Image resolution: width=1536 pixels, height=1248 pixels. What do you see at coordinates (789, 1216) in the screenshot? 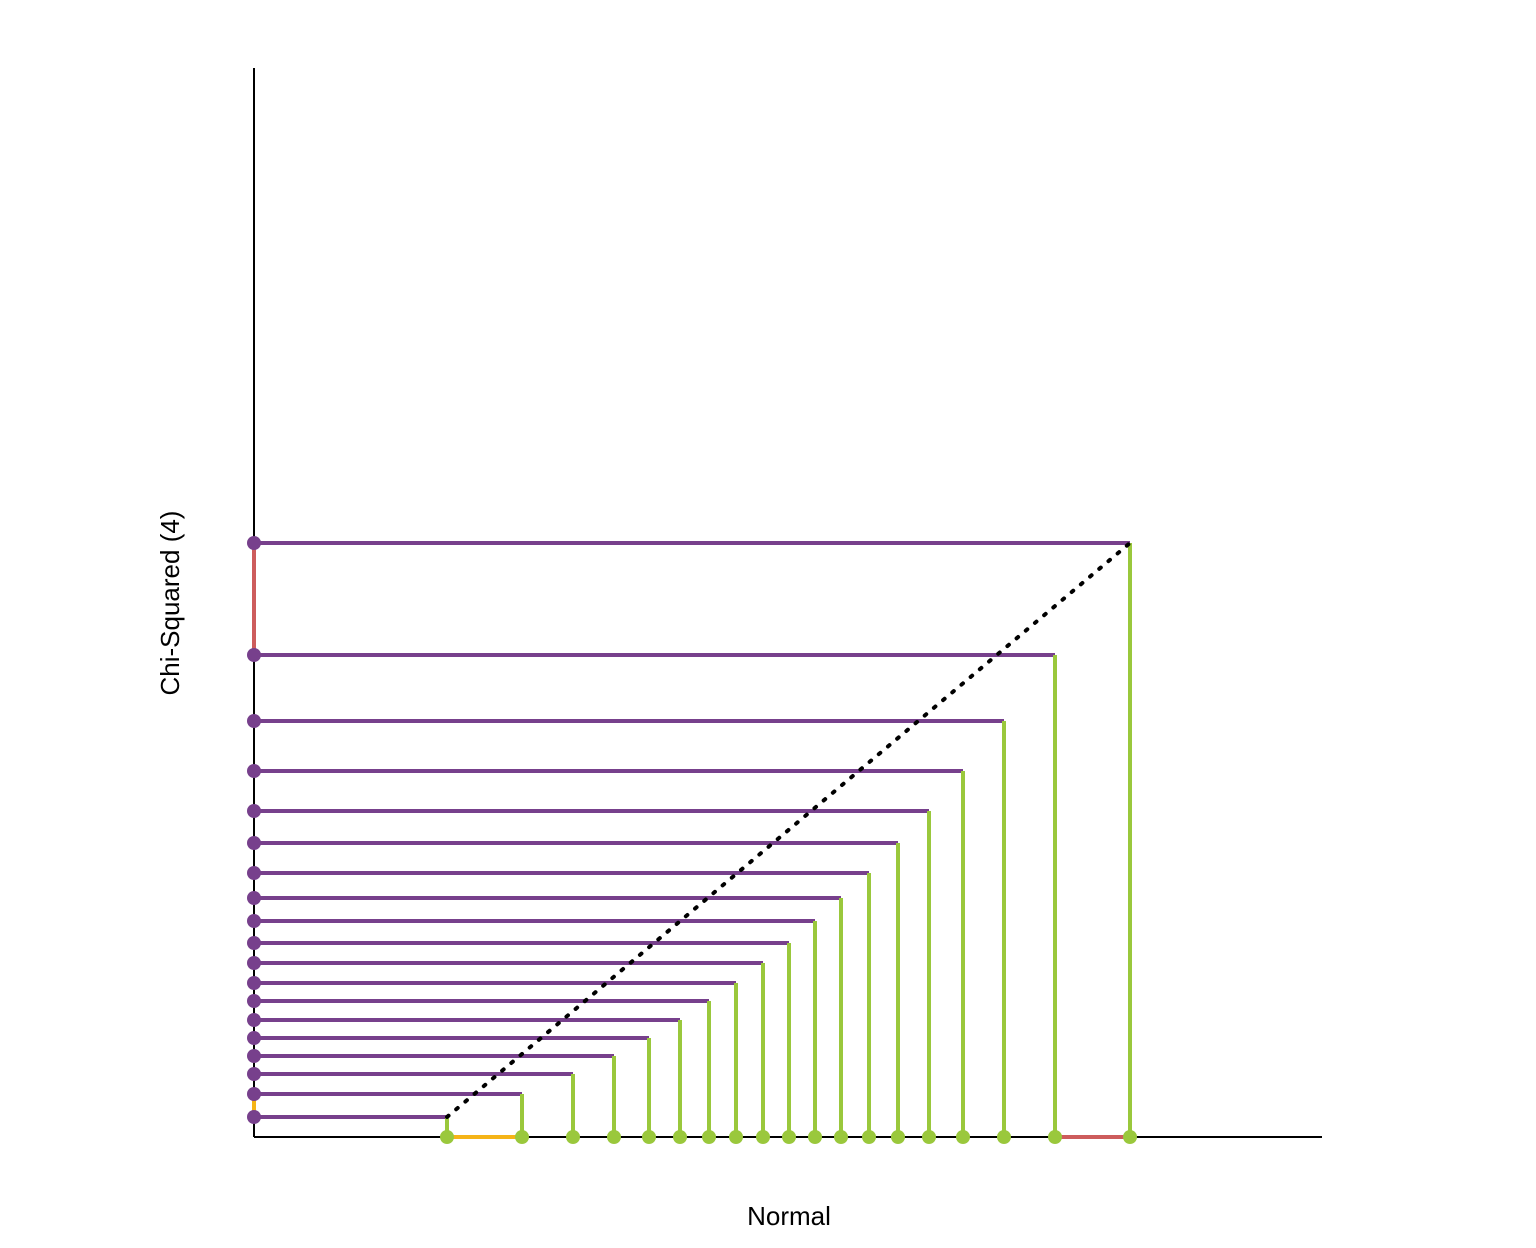
I see `x-axis-label: Normal` at bounding box center [789, 1216].